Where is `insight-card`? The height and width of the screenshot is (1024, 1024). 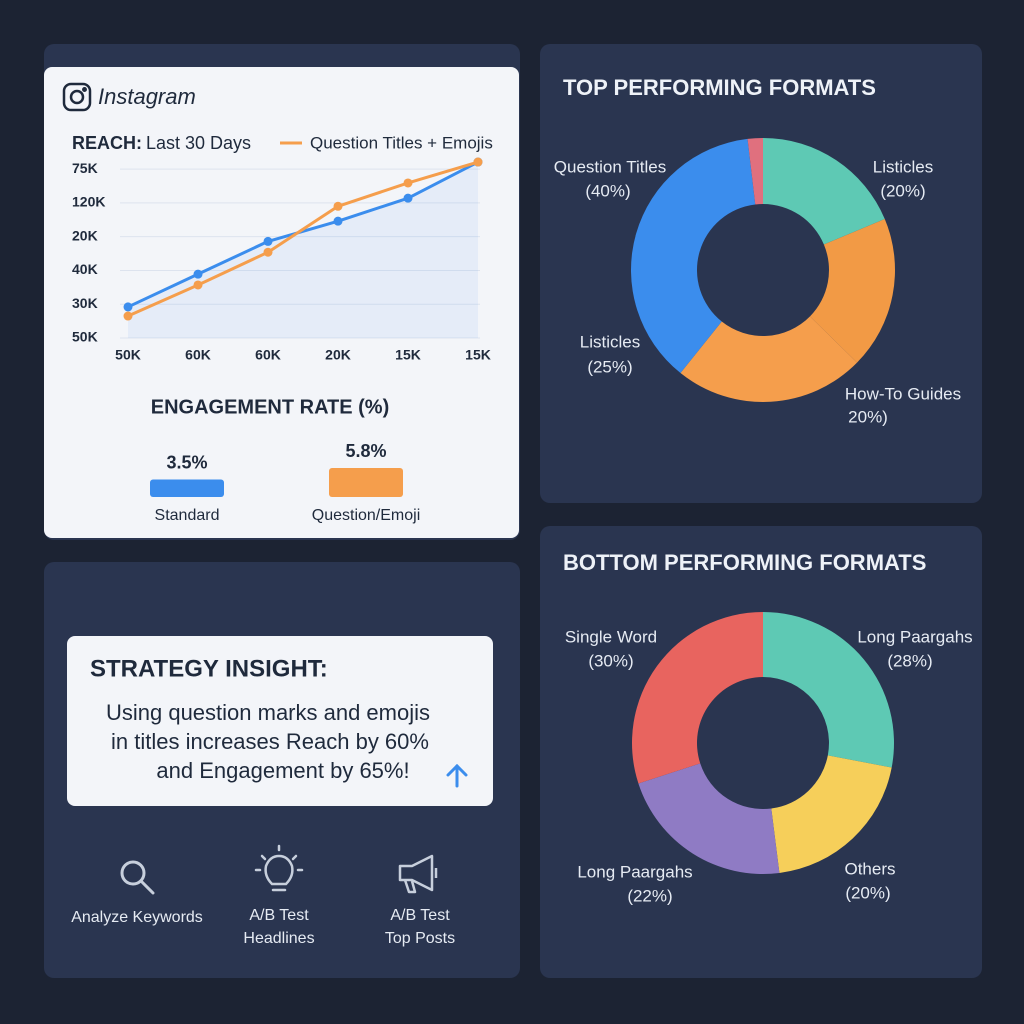
insight-card is located at coordinates (280, 721).